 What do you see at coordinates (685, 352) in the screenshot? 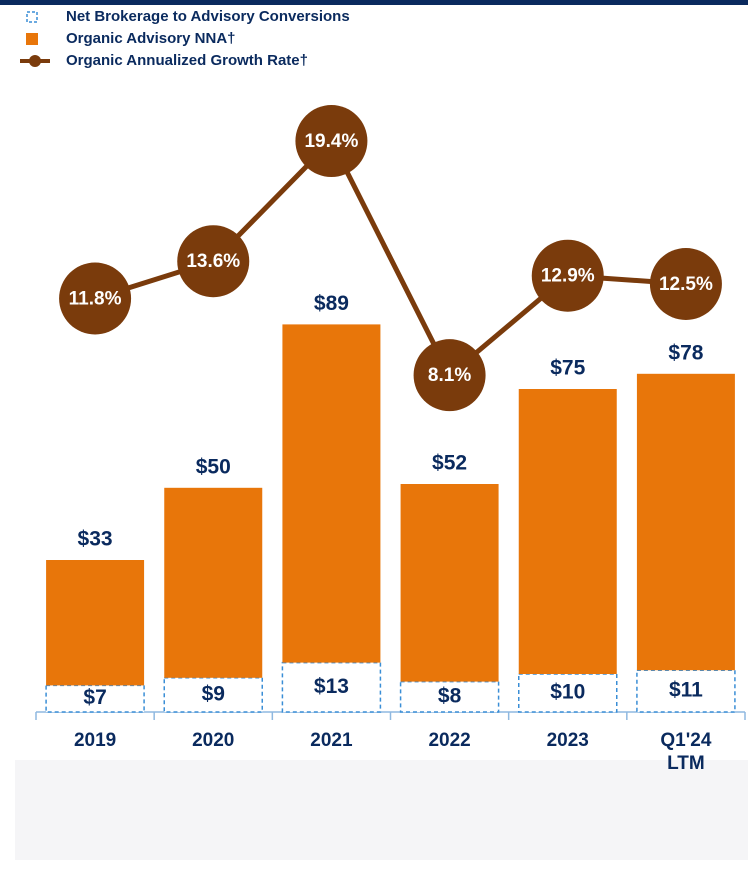
I see `data-label: $78` at bounding box center [685, 352].